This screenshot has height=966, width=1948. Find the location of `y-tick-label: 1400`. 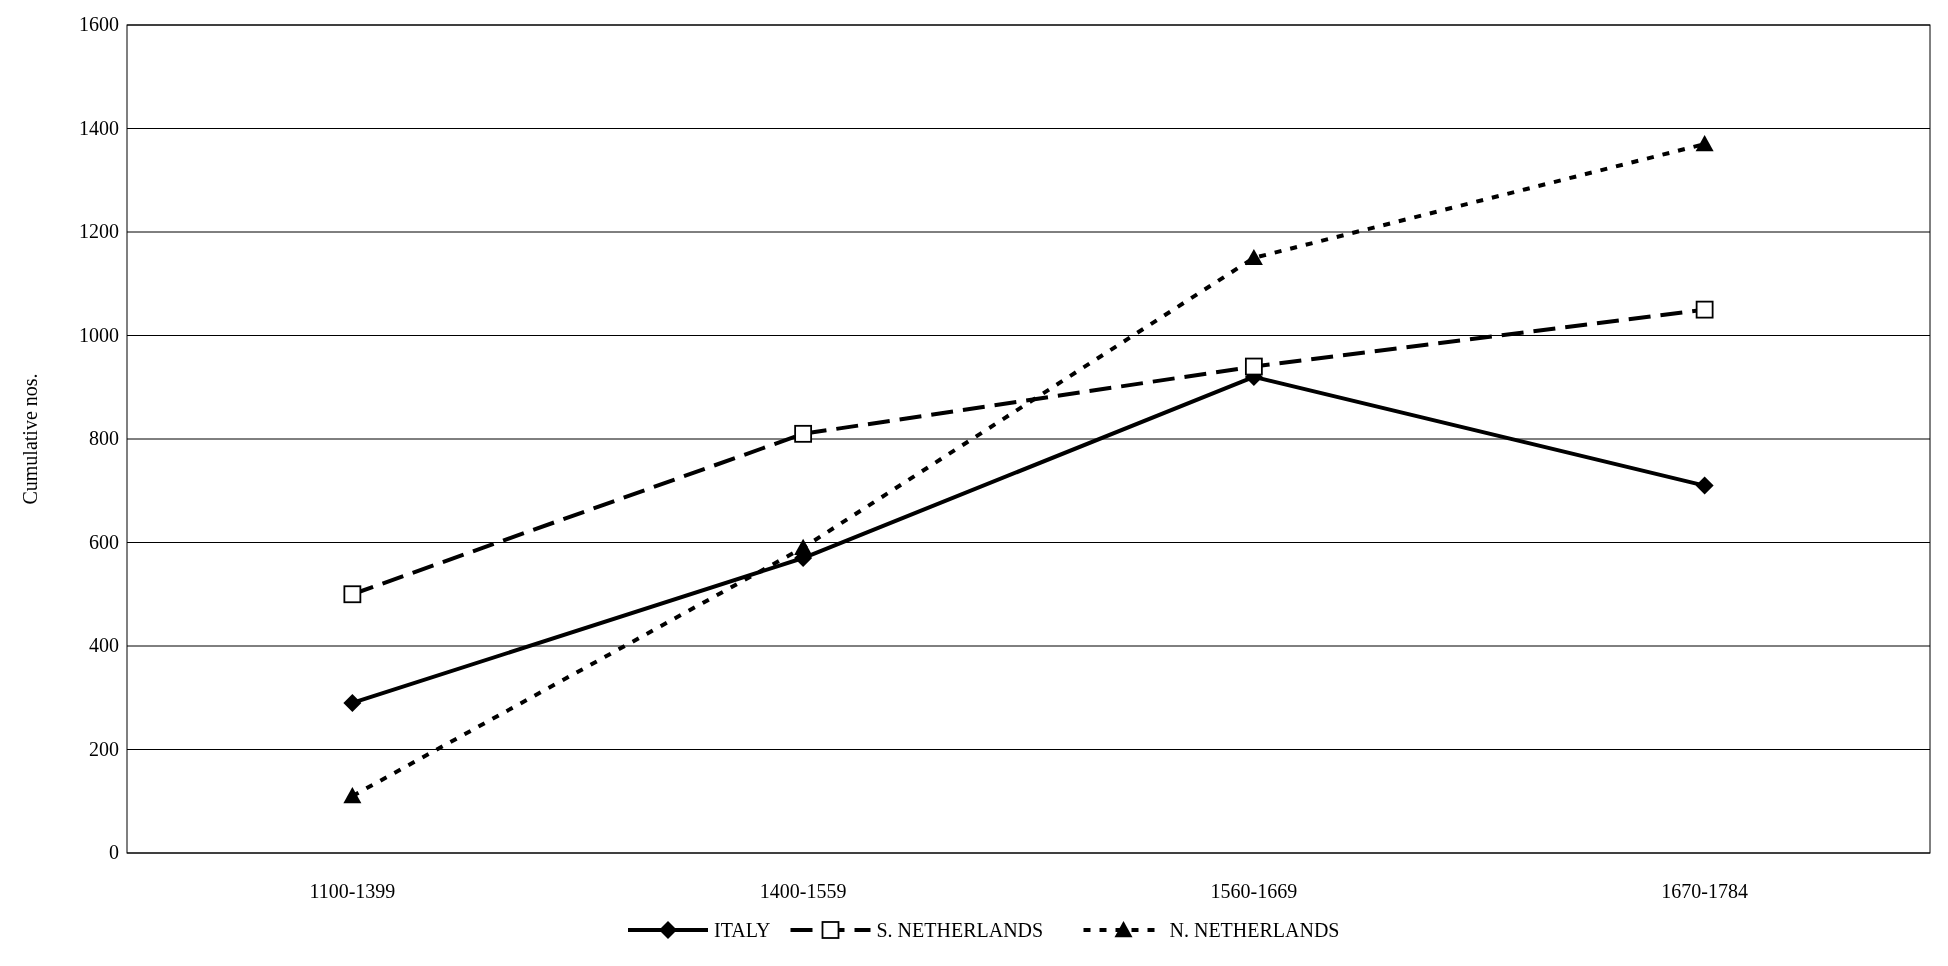

y-tick-label: 1400 is located at coordinates (99, 127).